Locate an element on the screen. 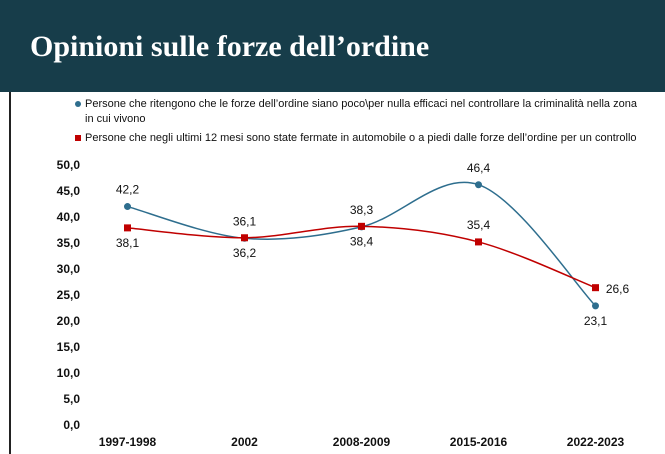 The image size is (665, 454). y-tick-label: 20,0 is located at coordinates (69, 321).